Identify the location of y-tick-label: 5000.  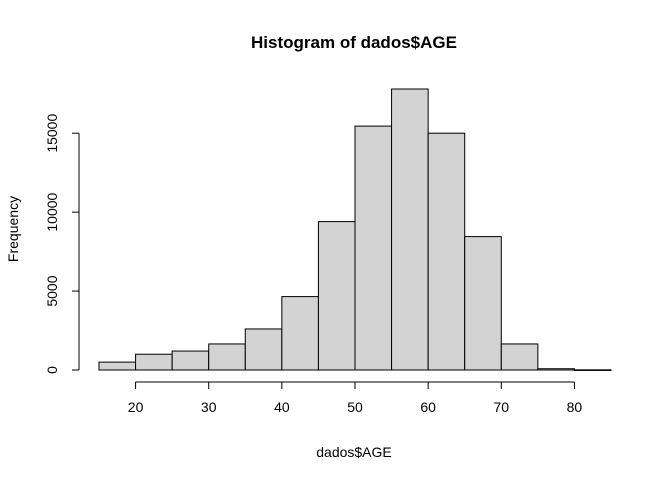
(52, 290).